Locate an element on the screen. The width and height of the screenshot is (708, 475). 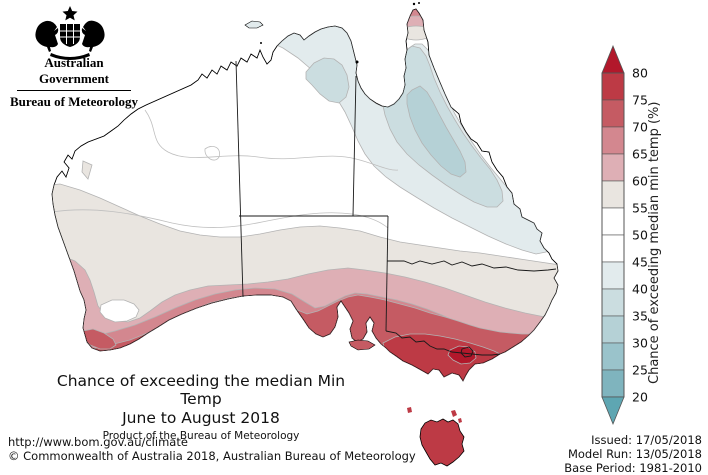
colorbar-axis-label: Chance of exceeding median min temp (%) is located at coordinates (654, 243).